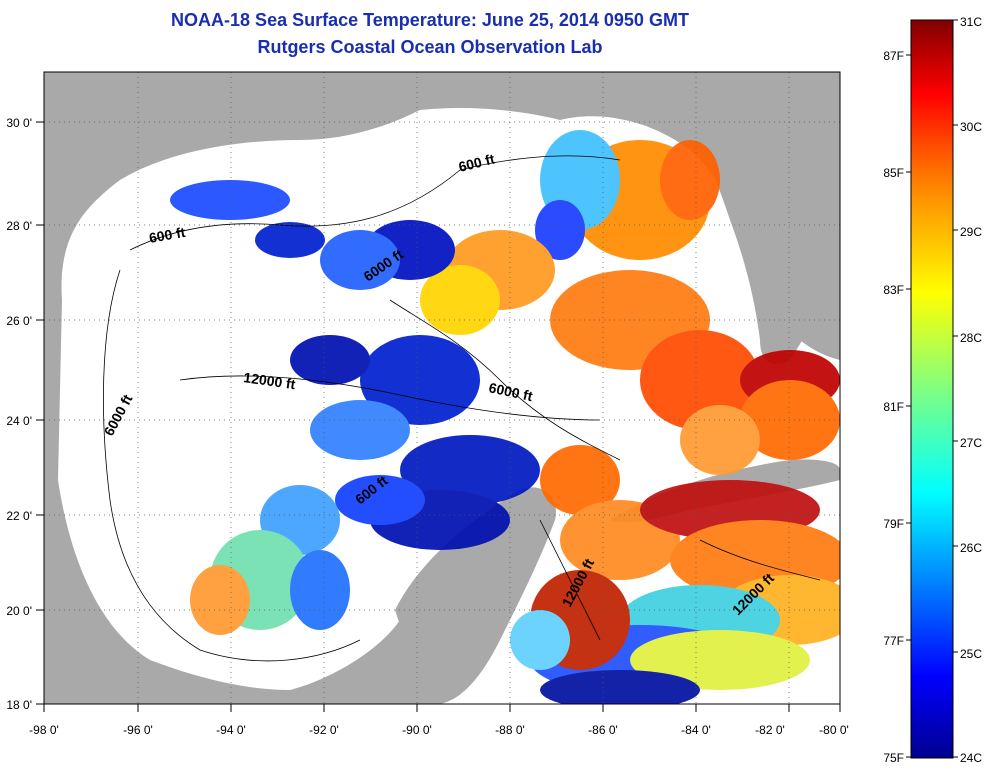 The image size is (992, 770). What do you see at coordinates (19, 226) in the screenshot?
I see `lat-tick-label: 28 0'` at bounding box center [19, 226].